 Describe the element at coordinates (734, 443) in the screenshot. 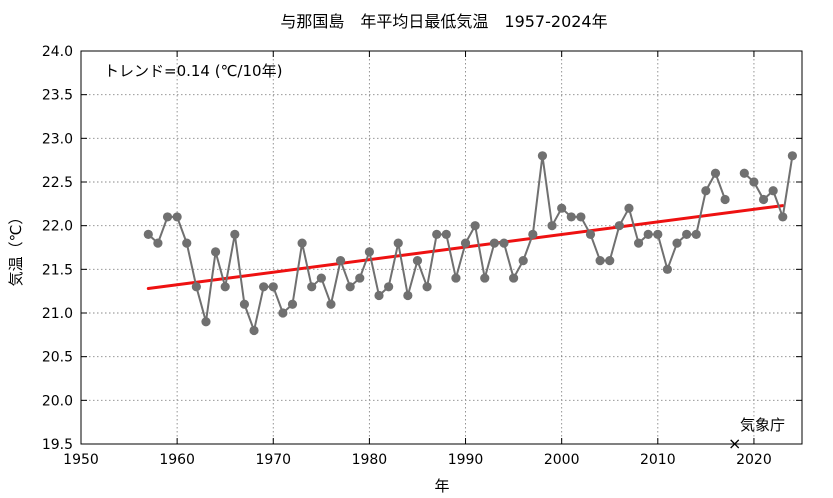

I see `missing-marker: ×` at that location.